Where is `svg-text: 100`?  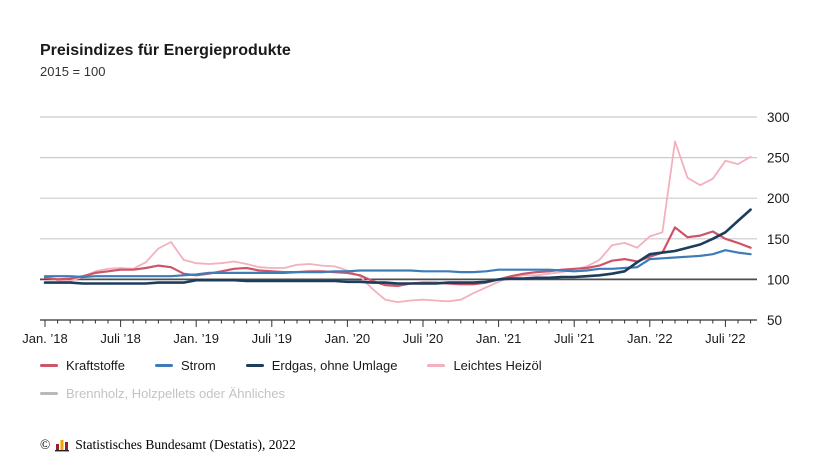 svg-text: 100 is located at coordinates (778, 279).